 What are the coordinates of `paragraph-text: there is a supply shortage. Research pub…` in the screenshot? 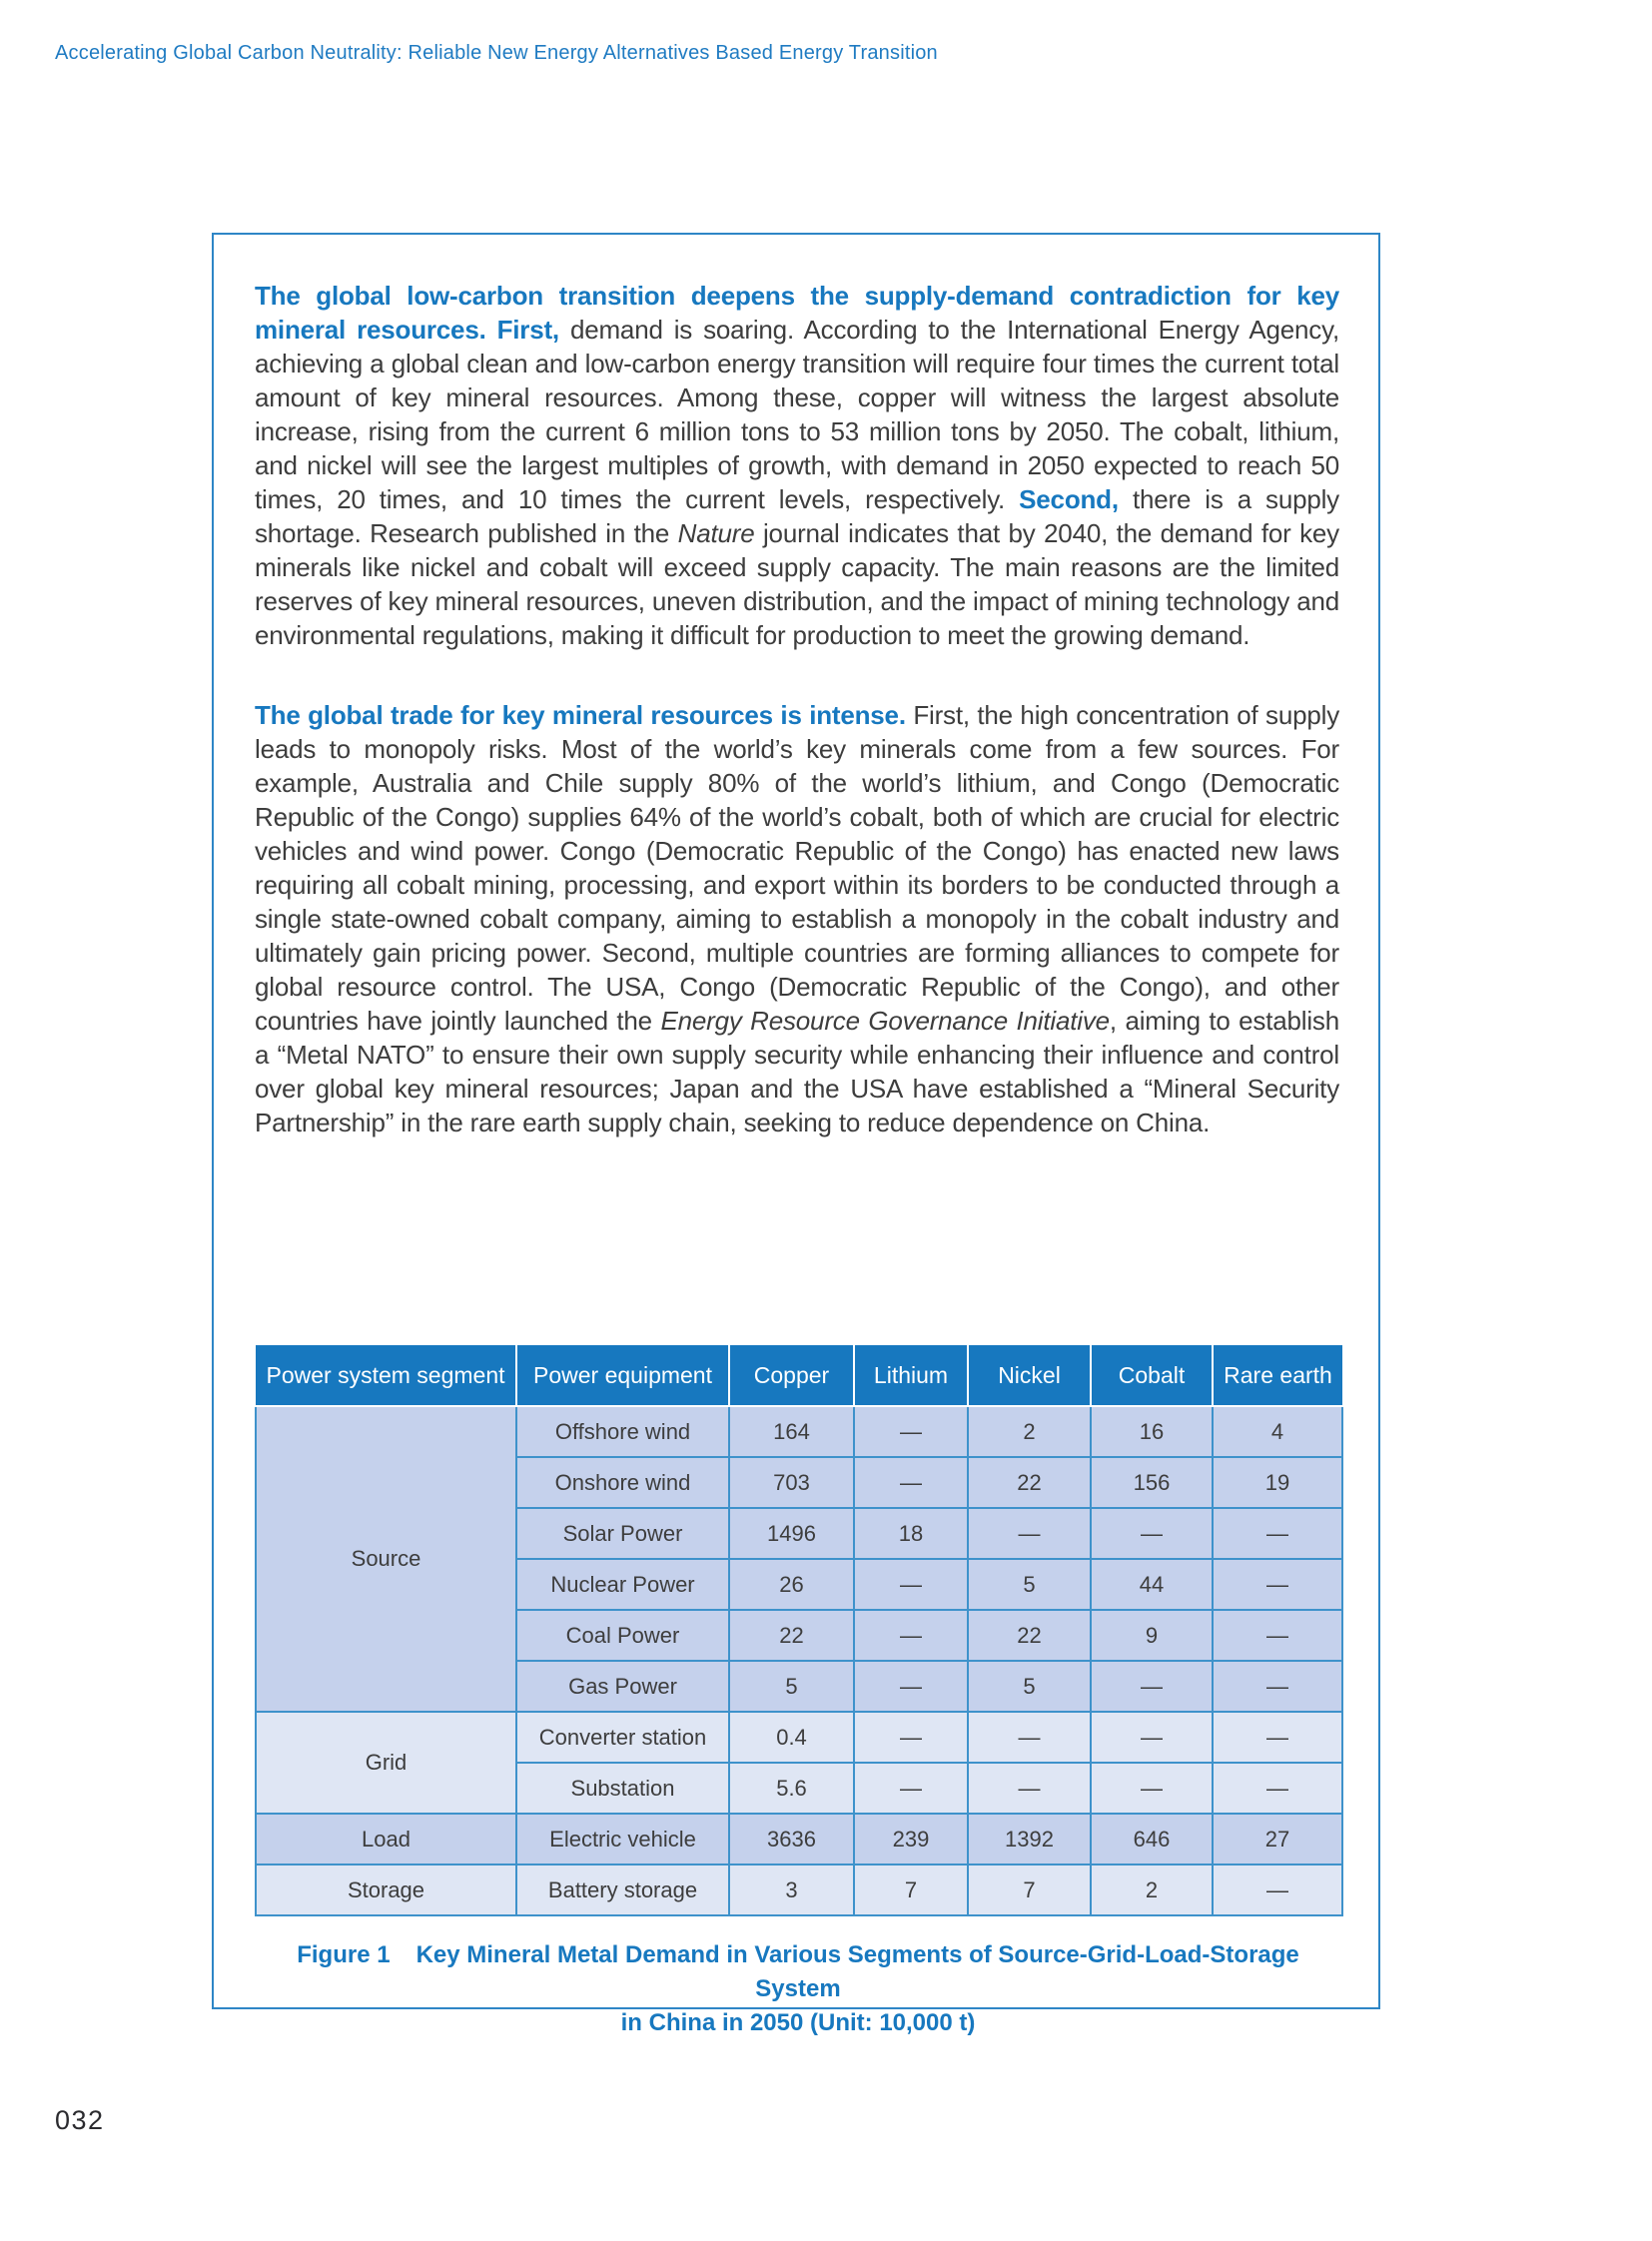 It's located at (797, 516).